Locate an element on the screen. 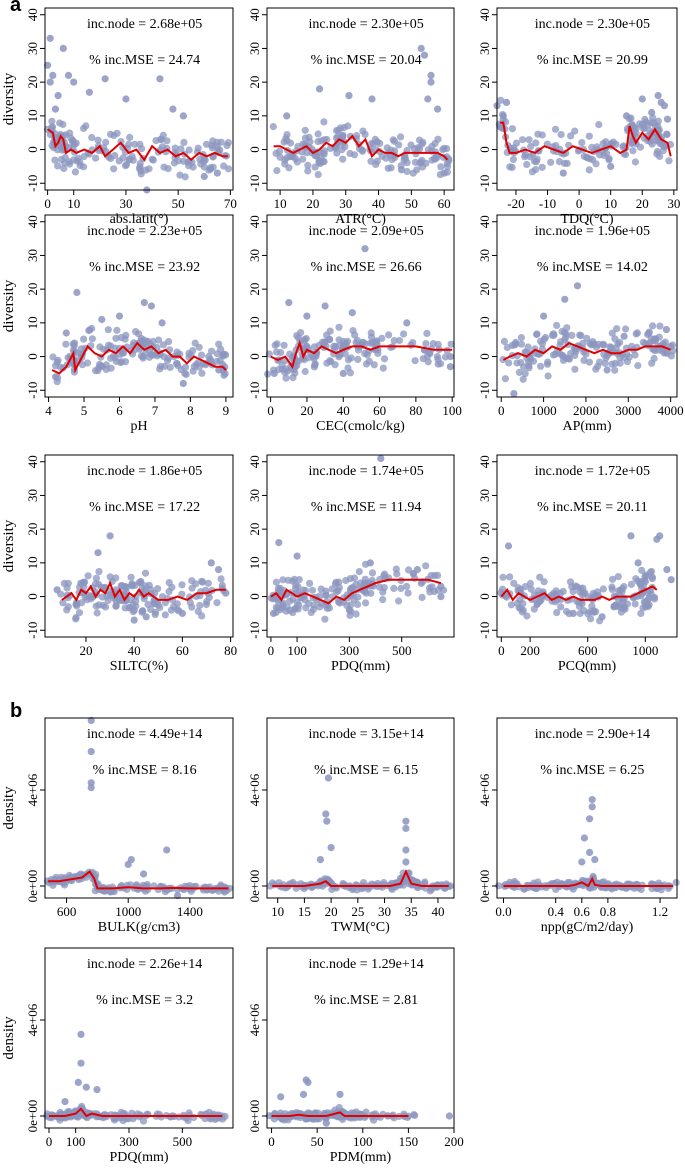 The image size is (685, 1174). y-tick-label: 4e+06 is located at coordinates (484, 789).